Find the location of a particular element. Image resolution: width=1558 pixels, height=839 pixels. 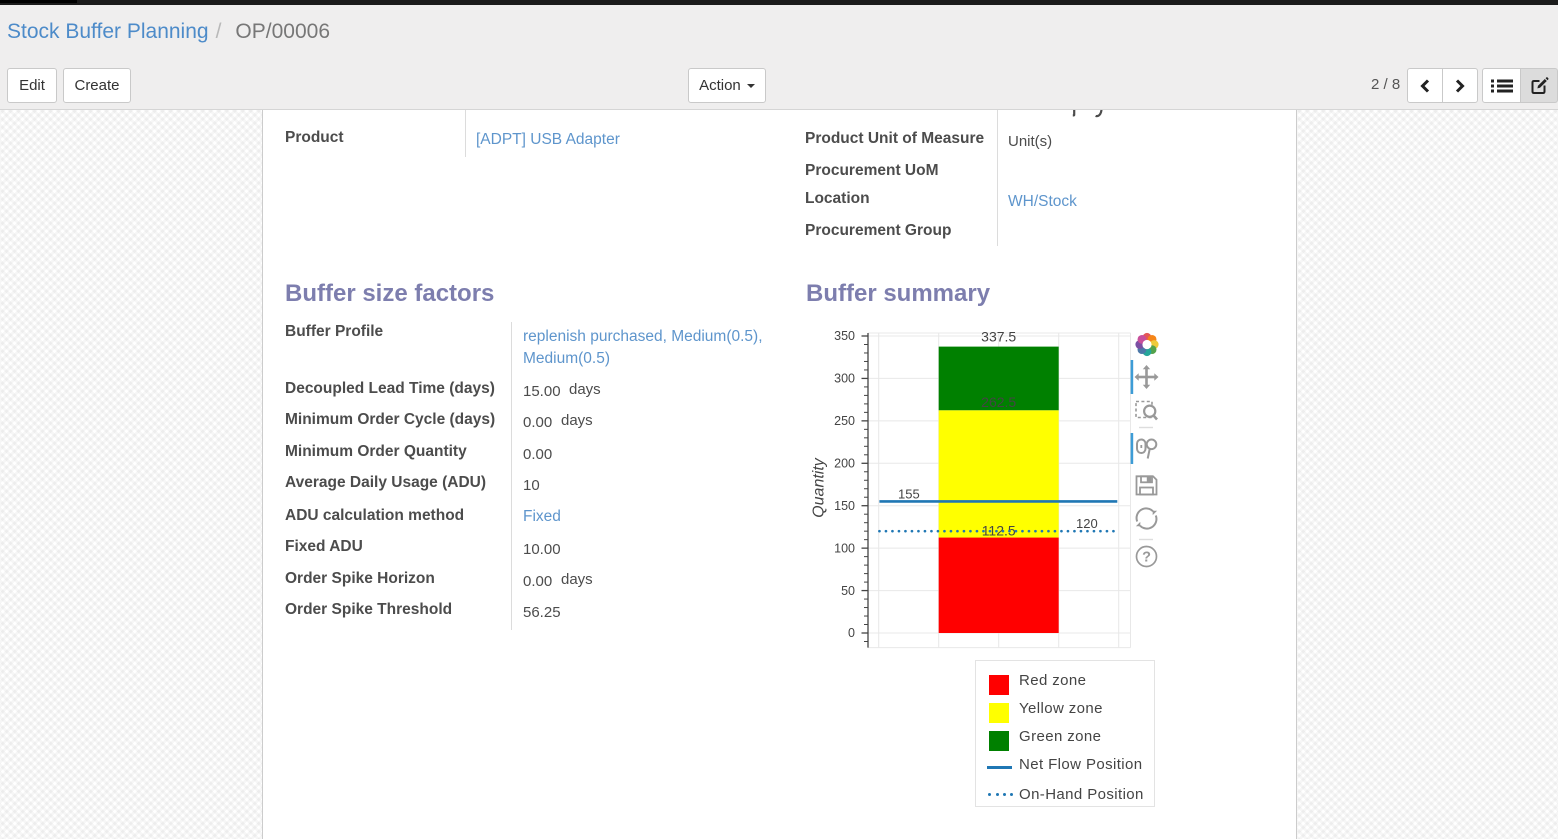

svg-text: Quantity is located at coordinates (819, 487).